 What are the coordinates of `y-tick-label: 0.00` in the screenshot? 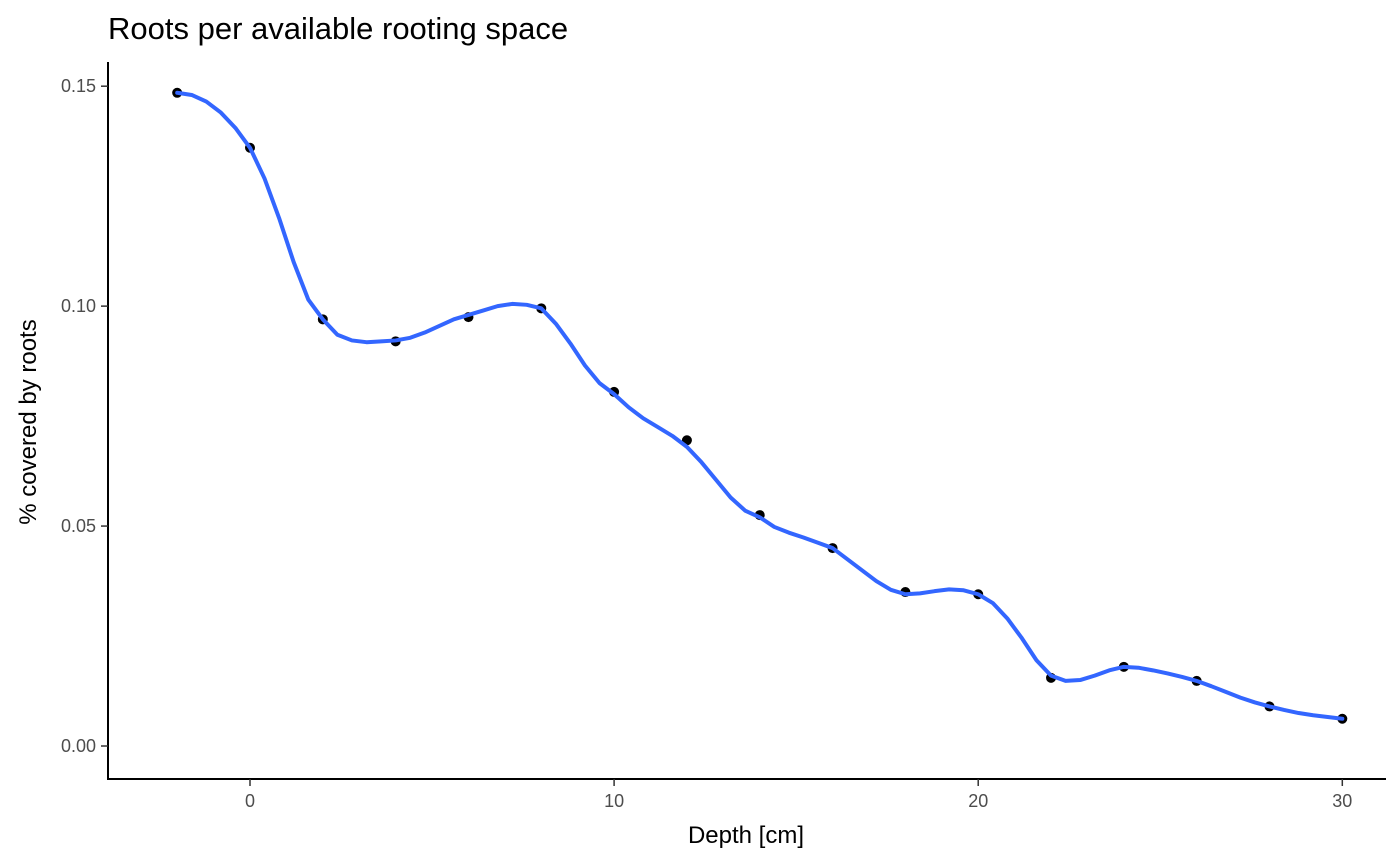 It's located at (78, 746).